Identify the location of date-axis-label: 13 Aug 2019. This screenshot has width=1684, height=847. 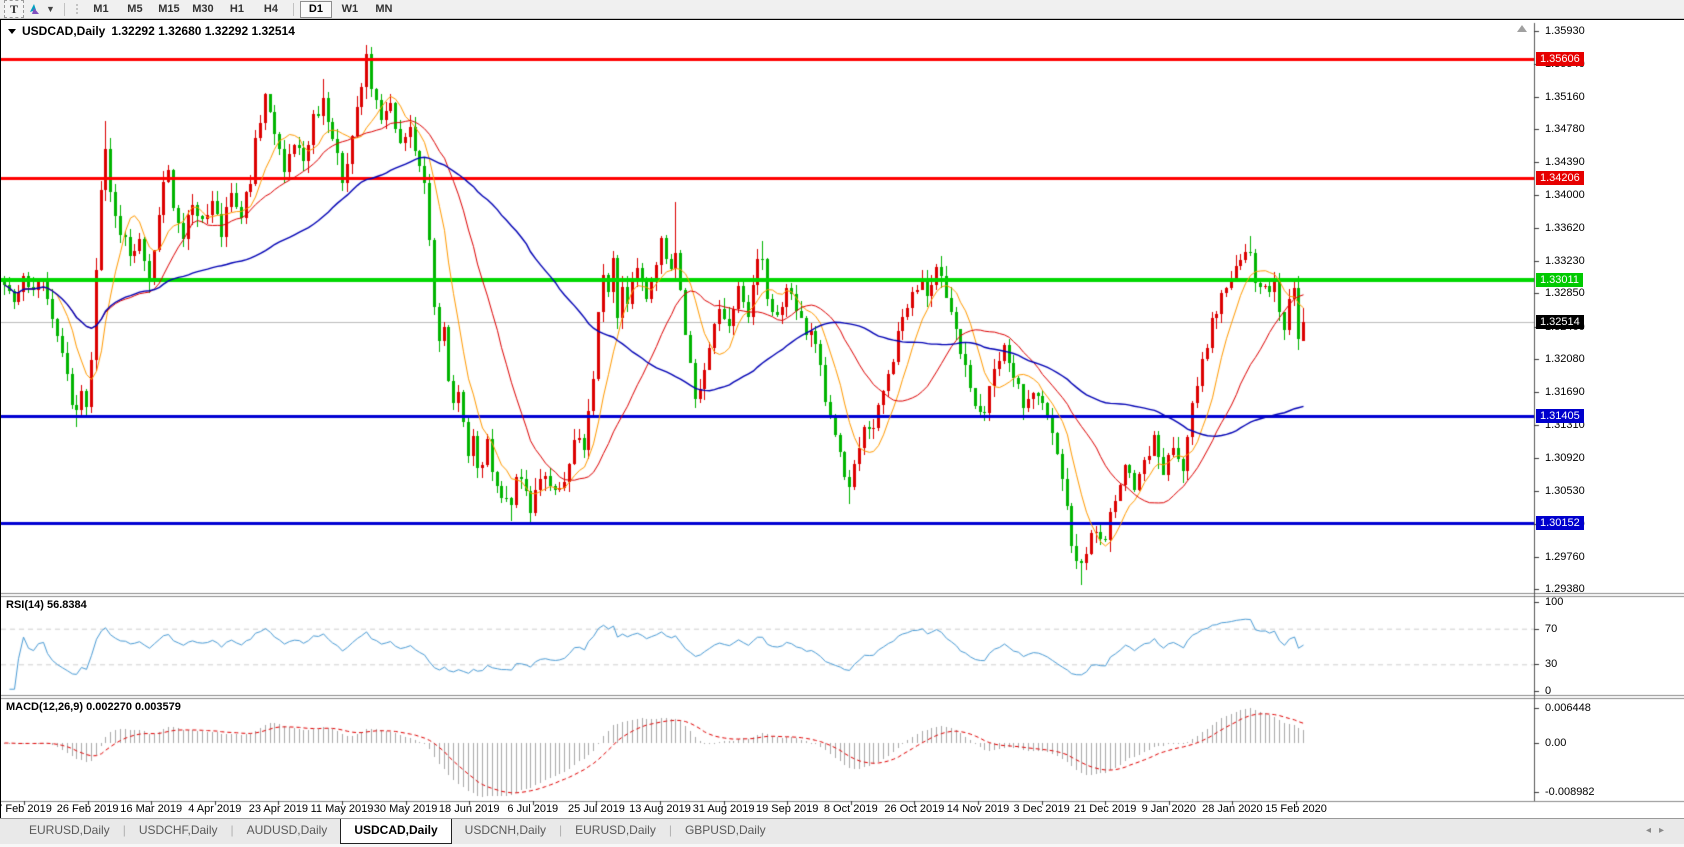
(660, 809).